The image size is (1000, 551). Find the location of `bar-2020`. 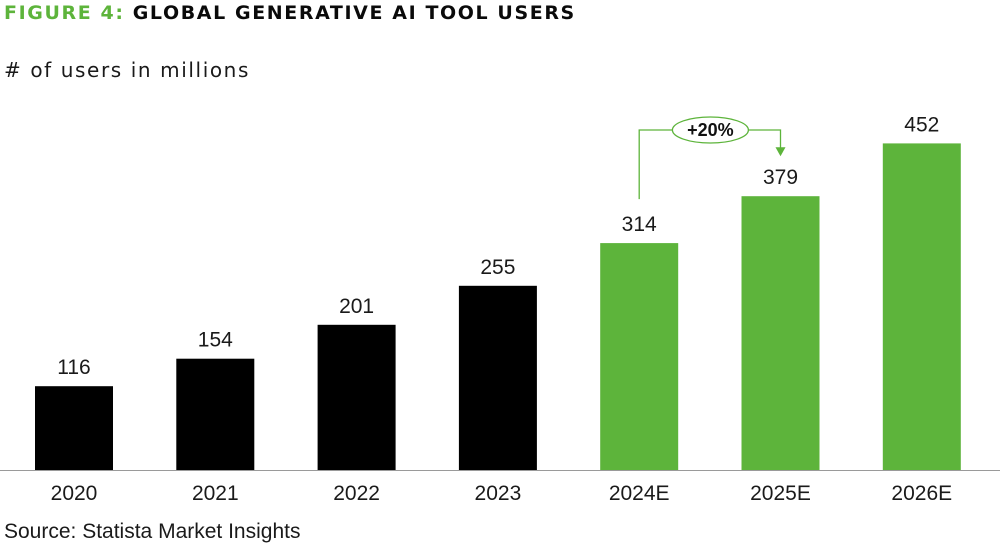

bar-2020 is located at coordinates (74, 428).